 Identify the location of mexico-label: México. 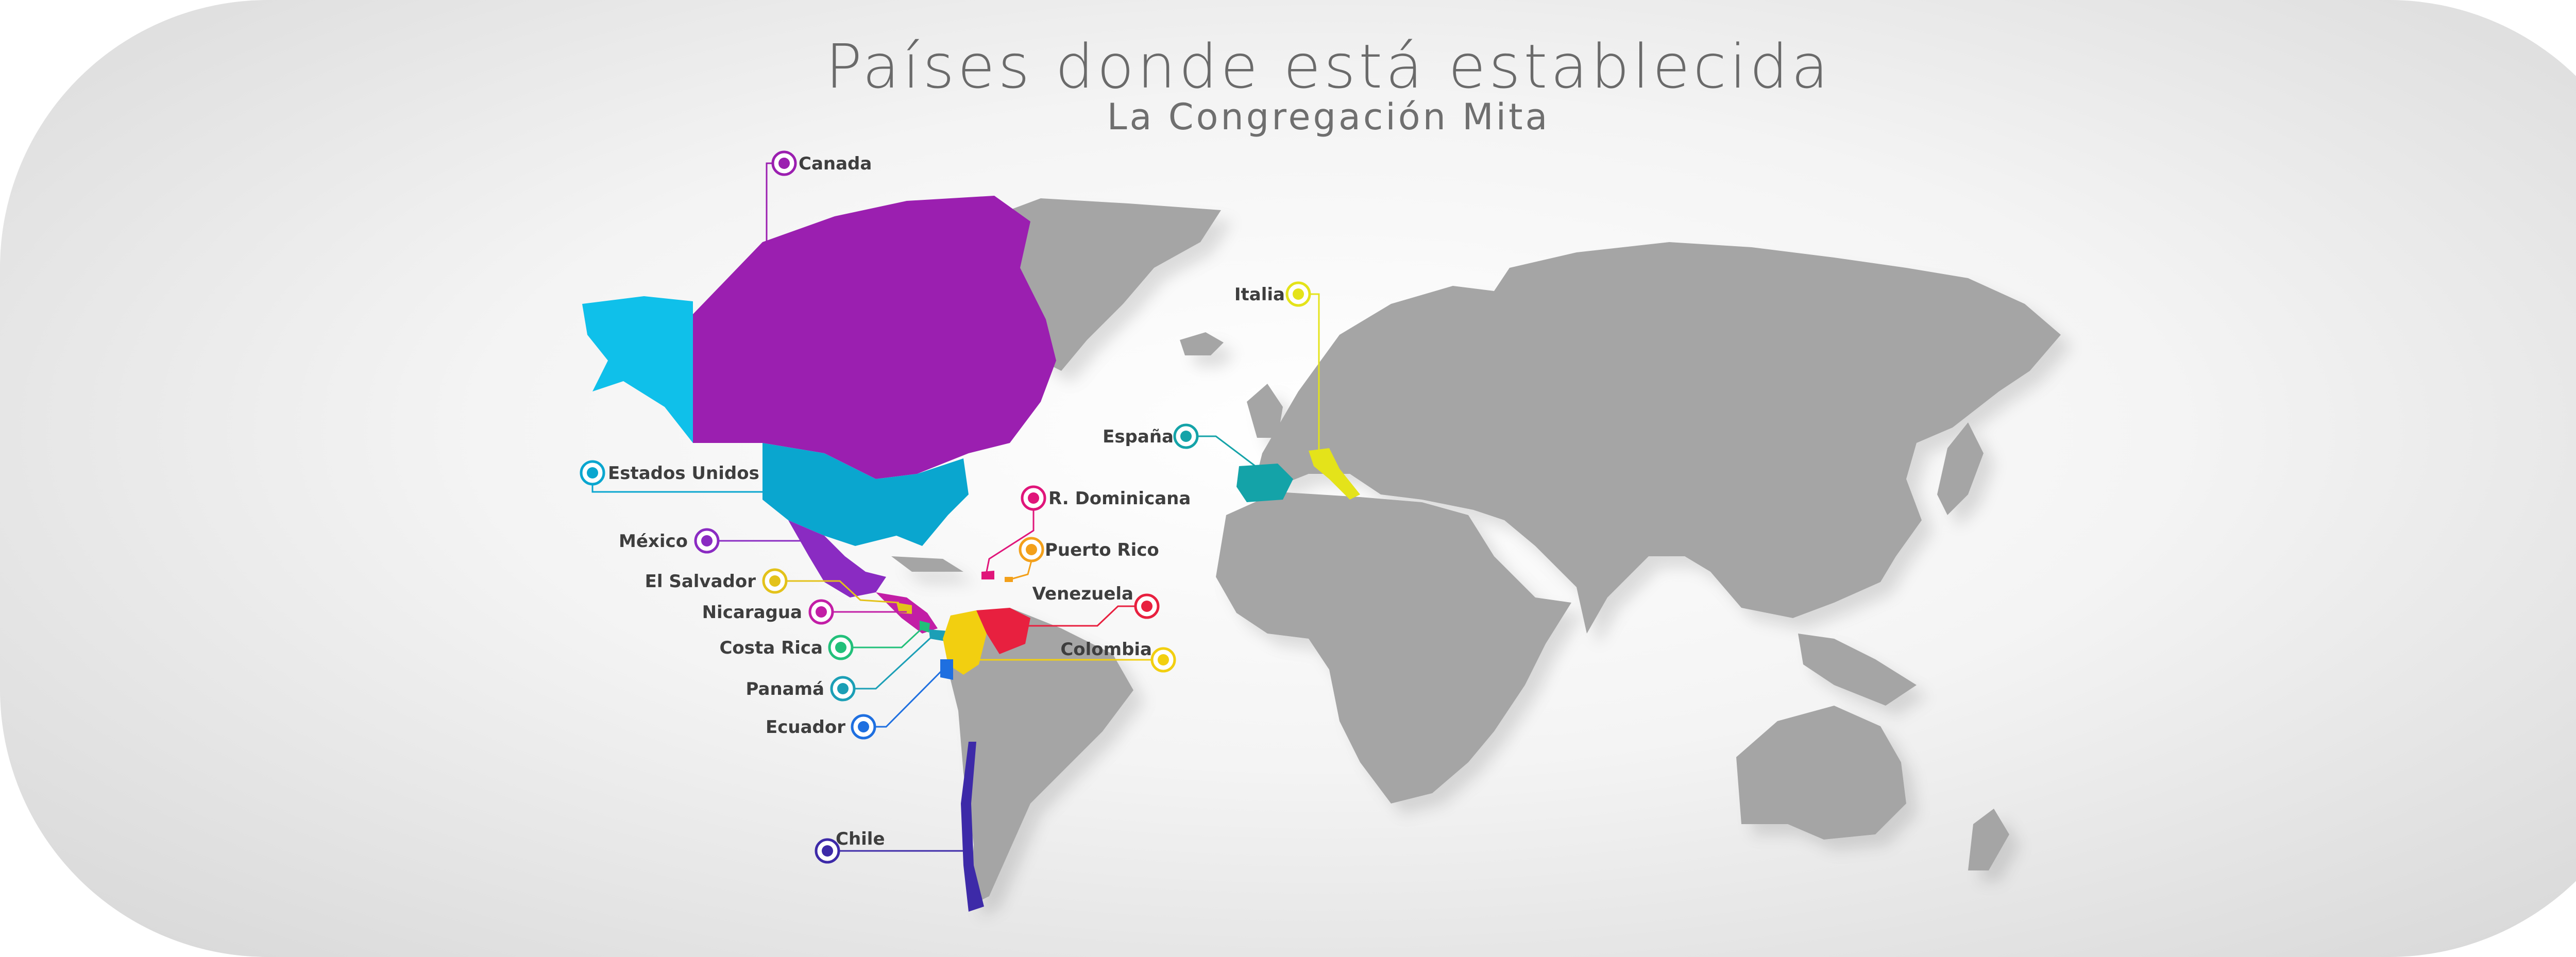
(653, 541).